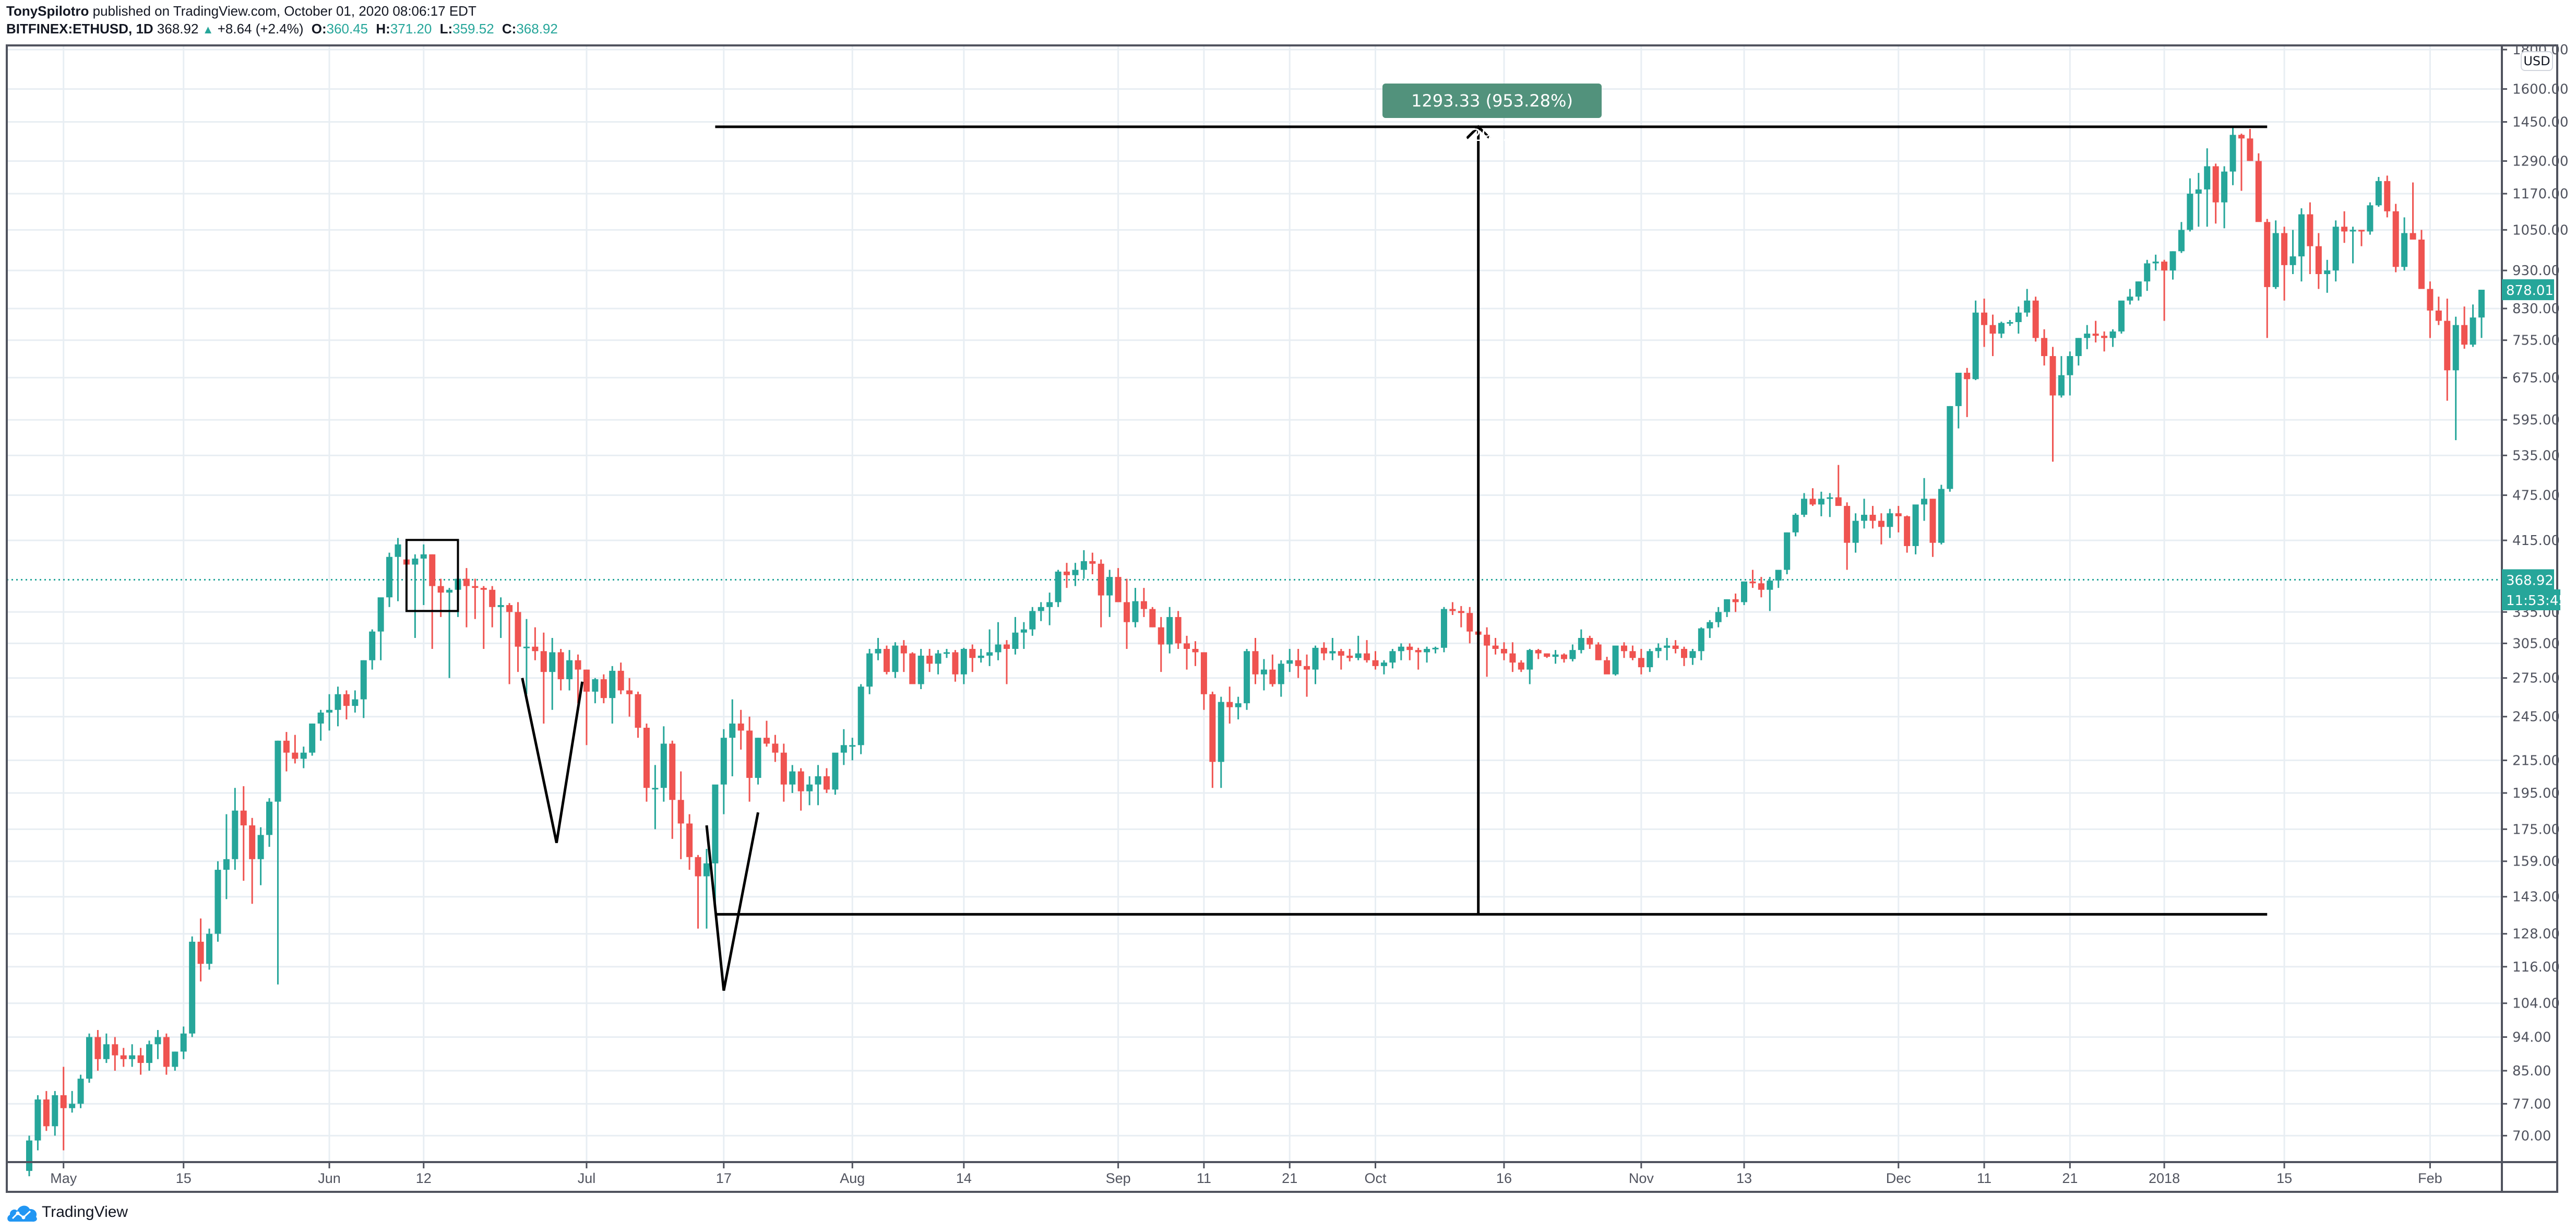 The width and height of the screenshot is (2576, 1231). Describe the element at coordinates (2532, 1071) in the screenshot. I see `price-tick-label: 85.00` at that location.